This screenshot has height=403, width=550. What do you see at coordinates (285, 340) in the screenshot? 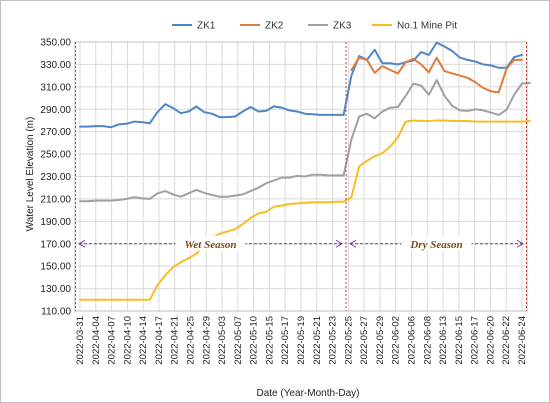
I see `x-tick-label: 2022-05-17` at bounding box center [285, 340].